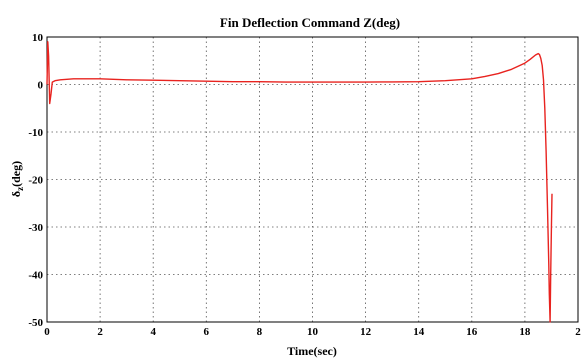 This screenshot has height=358, width=581. I want to click on y-tick-label: -20, so click(35, 181).